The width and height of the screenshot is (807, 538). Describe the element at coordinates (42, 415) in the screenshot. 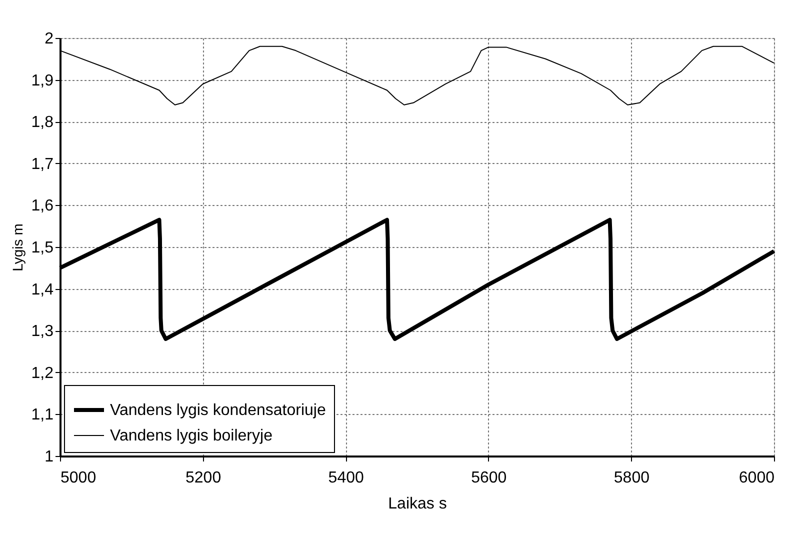

I see `y-tick-label: 1,1` at that location.